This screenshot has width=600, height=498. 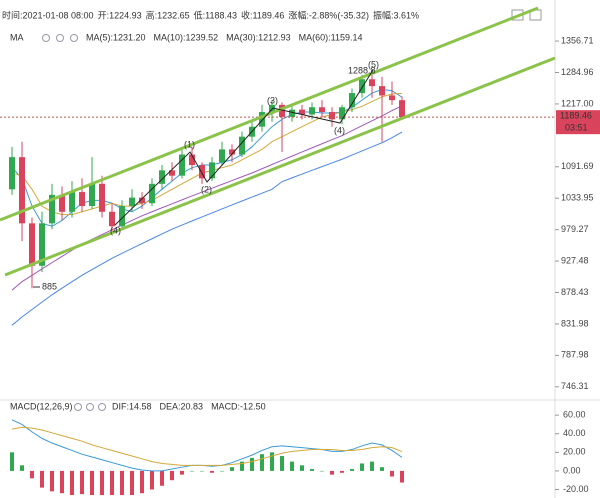 I want to click on y-tick-label: 40.00, so click(x=574, y=433).